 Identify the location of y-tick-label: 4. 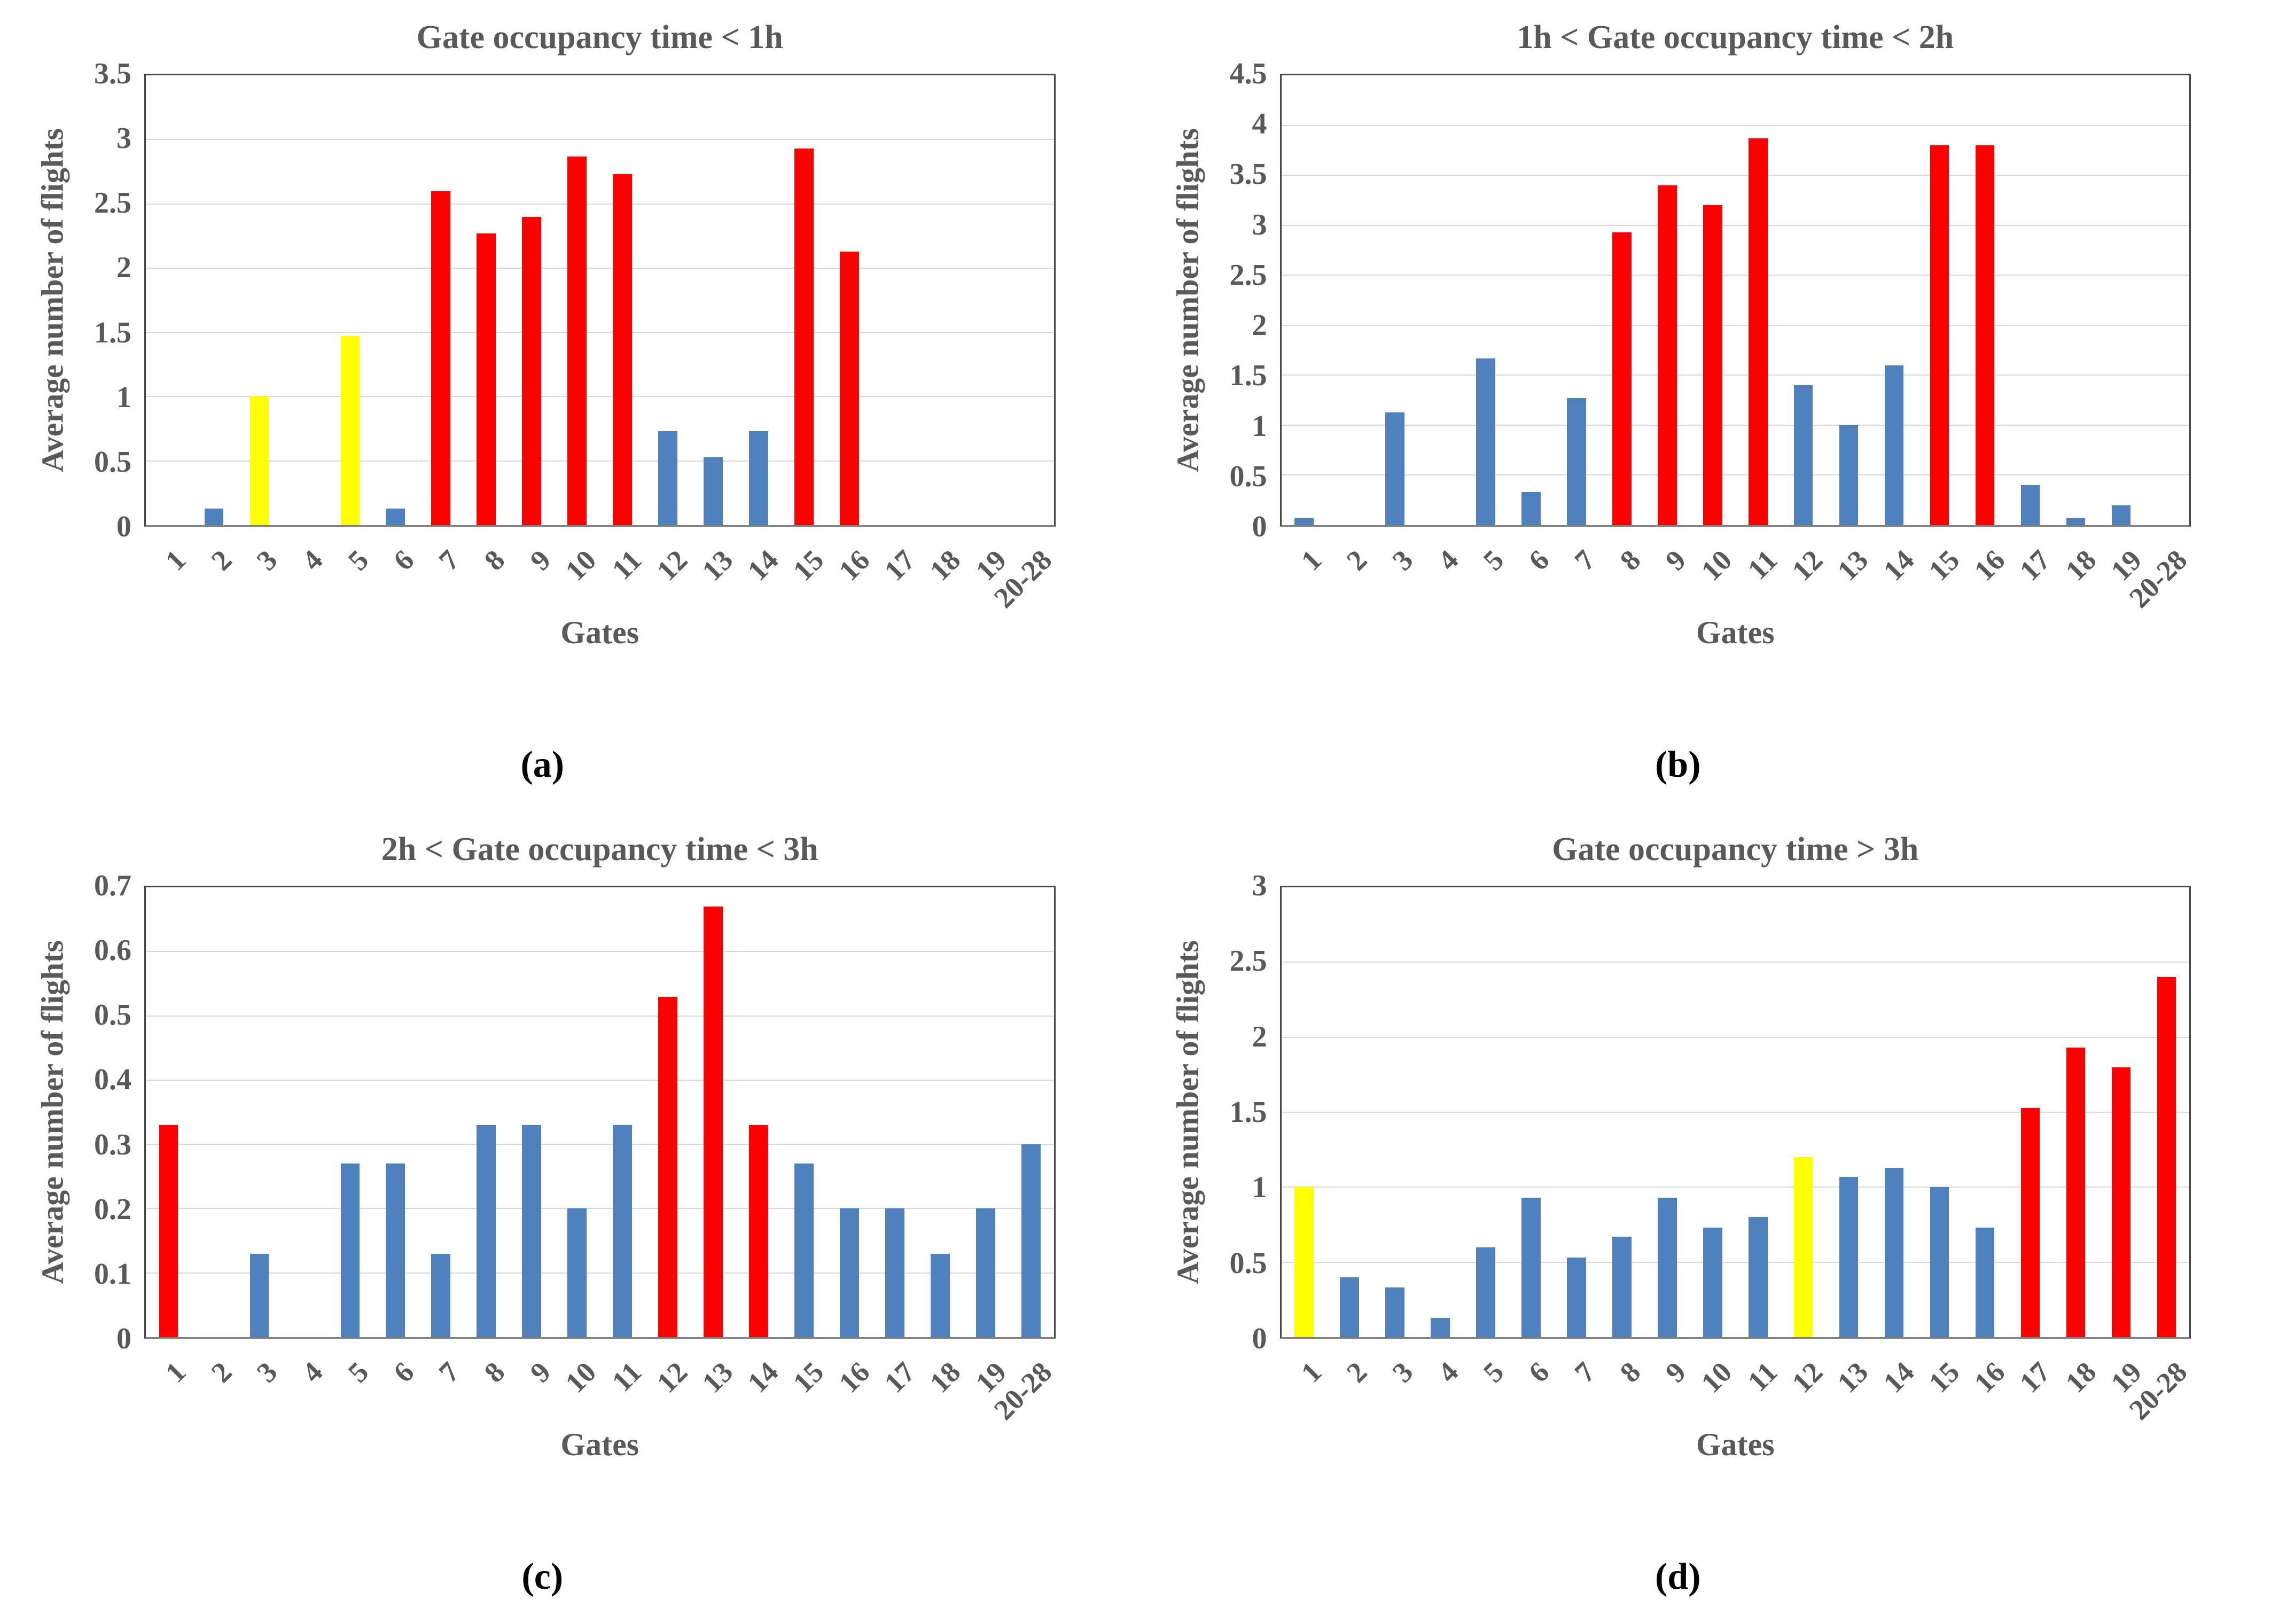
(1259, 124).